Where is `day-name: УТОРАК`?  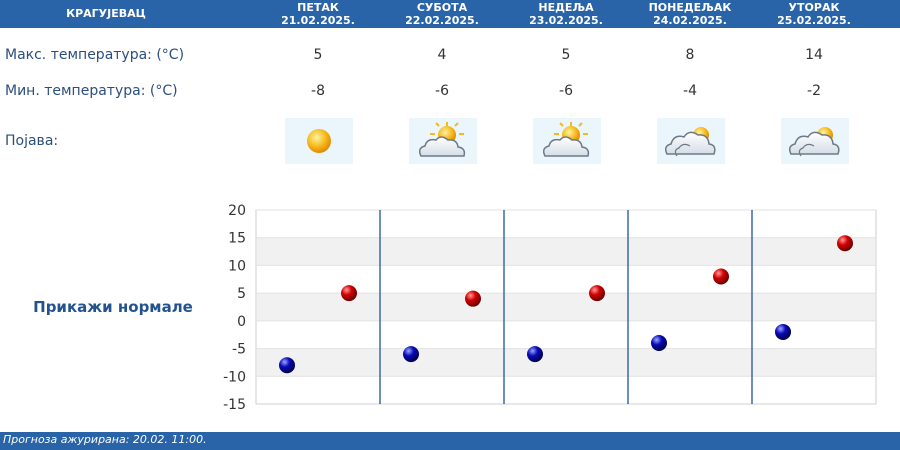
day-name: УТОРАК is located at coordinates (814, 7).